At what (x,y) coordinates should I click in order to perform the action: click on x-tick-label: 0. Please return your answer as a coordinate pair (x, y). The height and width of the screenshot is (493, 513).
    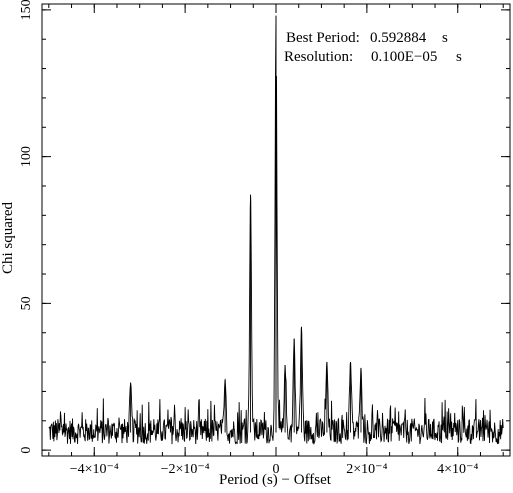
    Looking at the image, I should click on (276, 469).